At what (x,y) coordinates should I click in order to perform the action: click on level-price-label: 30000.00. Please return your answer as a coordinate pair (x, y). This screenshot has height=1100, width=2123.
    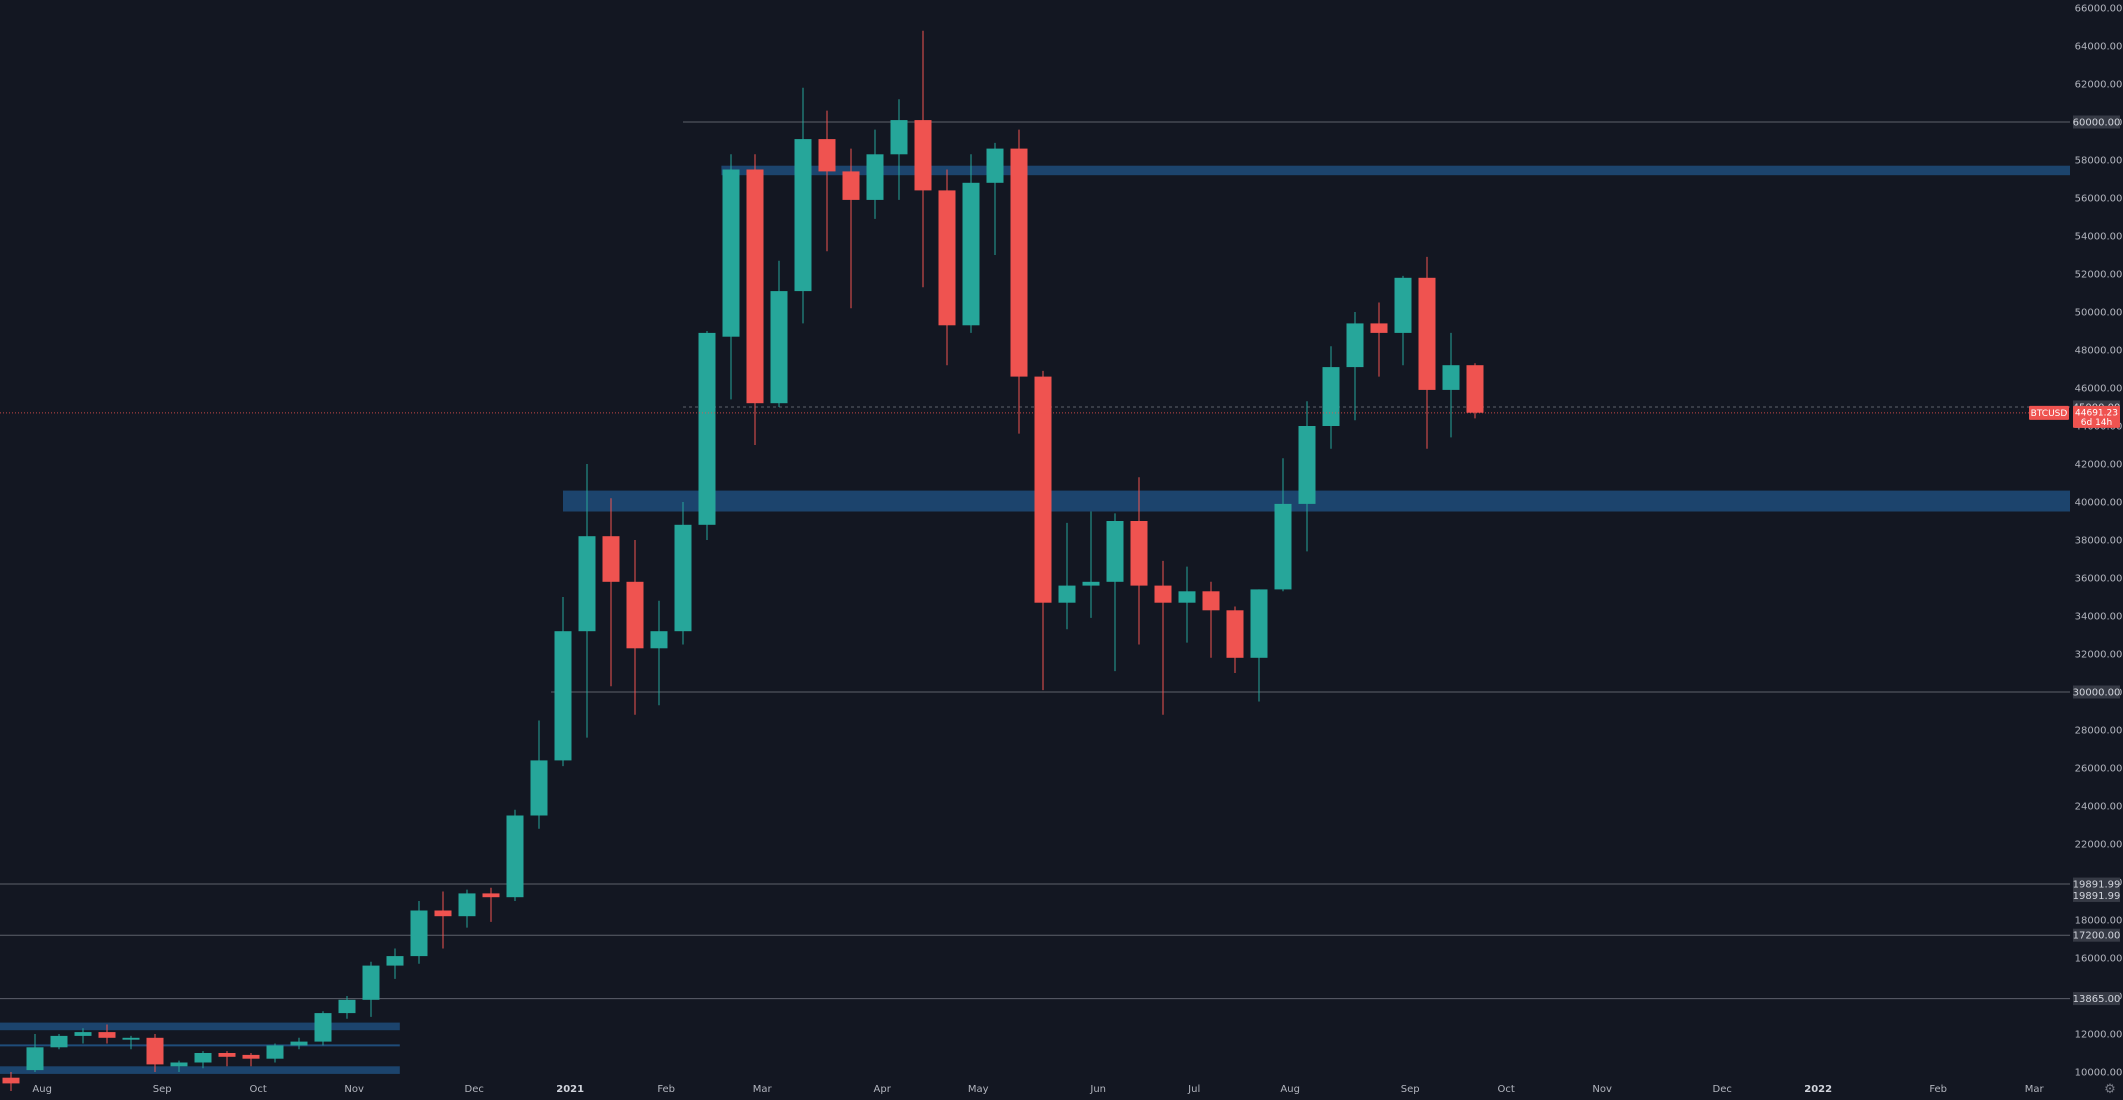
    Looking at the image, I should click on (2096, 692).